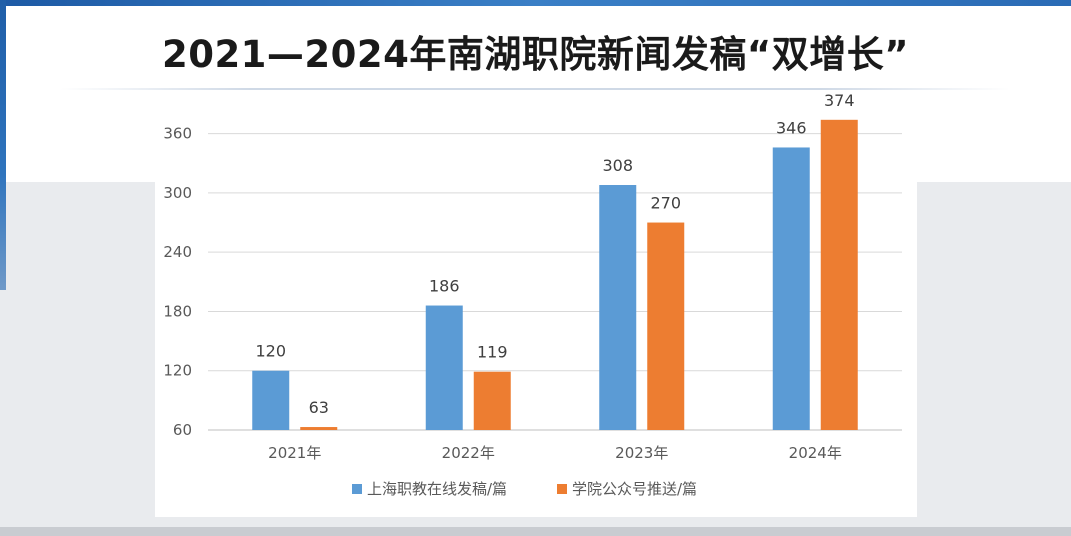 Image resolution: width=1071 pixels, height=536 pixels. I want to click on x-tick-label: 2022年, so click(468, 453).